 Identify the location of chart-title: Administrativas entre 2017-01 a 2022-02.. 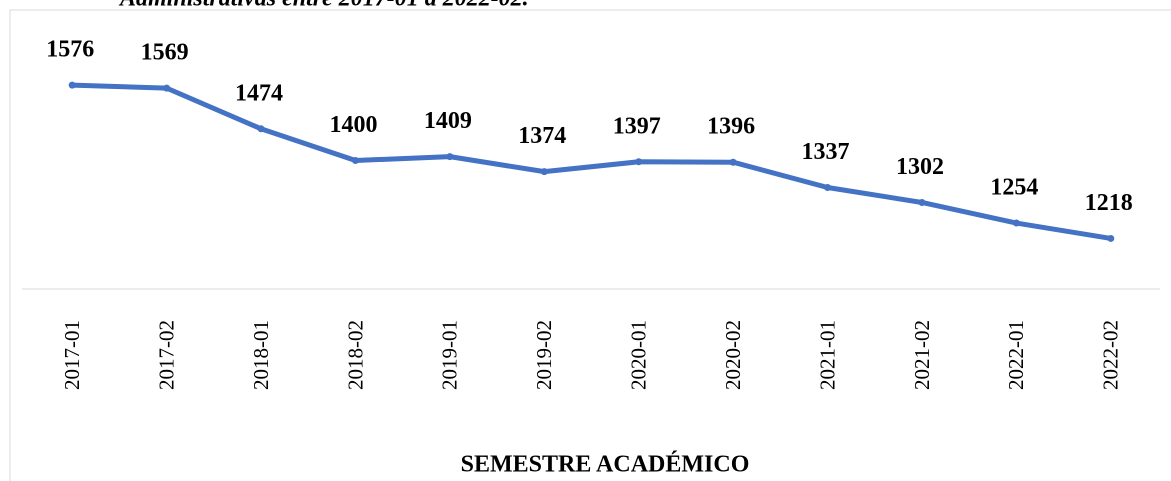
(323, 6).